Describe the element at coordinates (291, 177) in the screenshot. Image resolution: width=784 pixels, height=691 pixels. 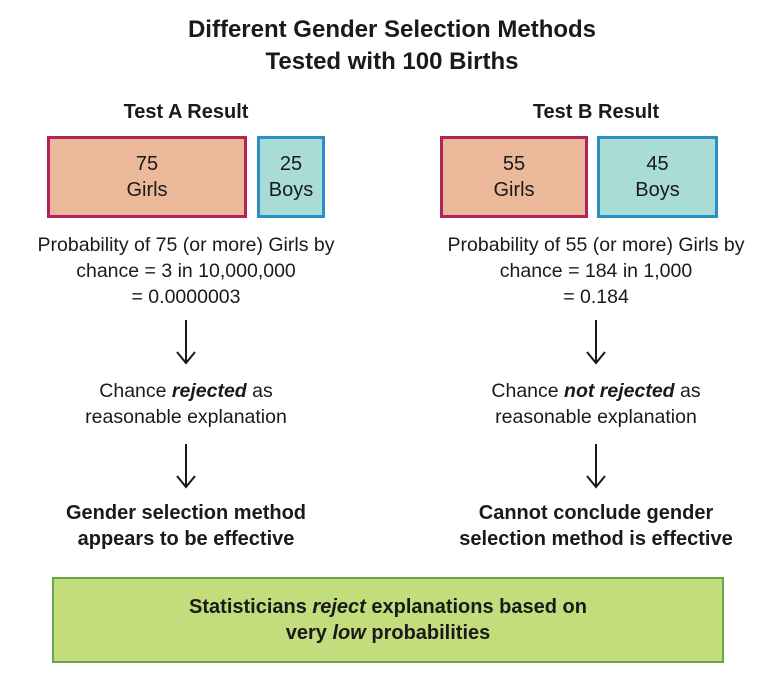
I see `test-a-boys-box: 25 Boys` at that location.